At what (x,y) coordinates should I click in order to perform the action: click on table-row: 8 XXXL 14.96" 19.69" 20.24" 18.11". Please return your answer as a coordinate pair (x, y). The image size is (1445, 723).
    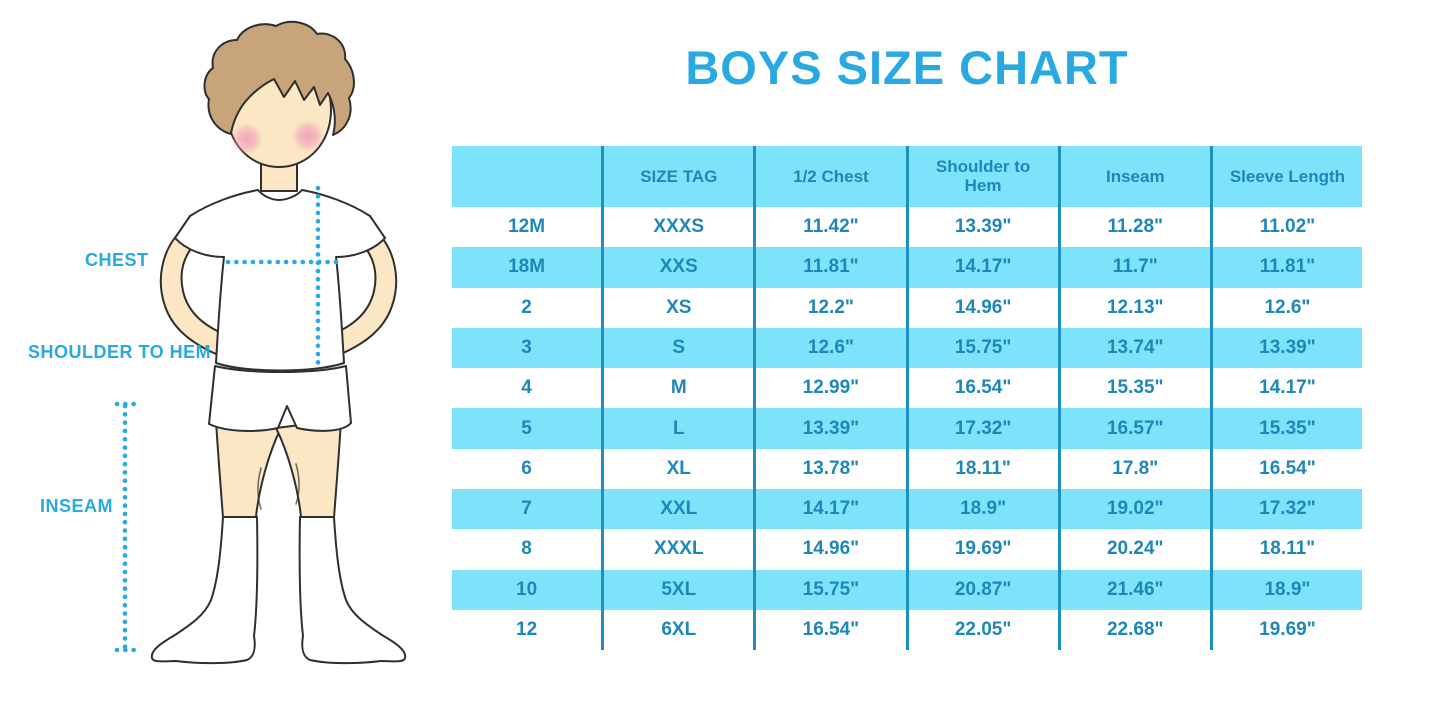
    Looking at the image, I should click on (907, 549).